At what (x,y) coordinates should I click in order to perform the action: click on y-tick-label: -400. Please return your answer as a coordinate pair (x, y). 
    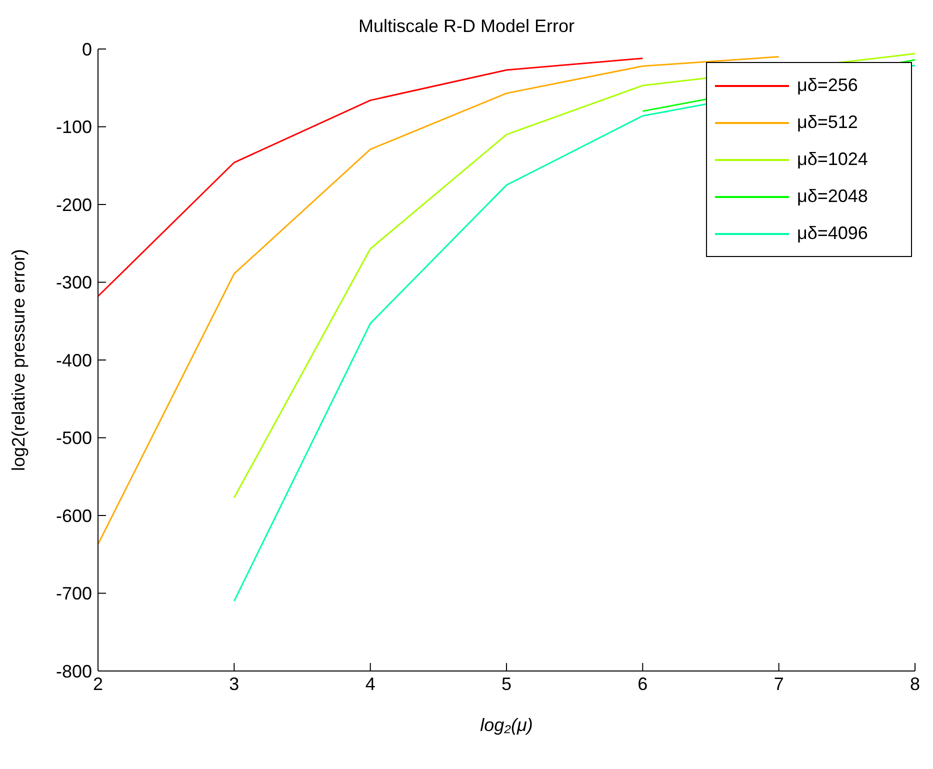
    Looking at the image, I should click on (74, 360).